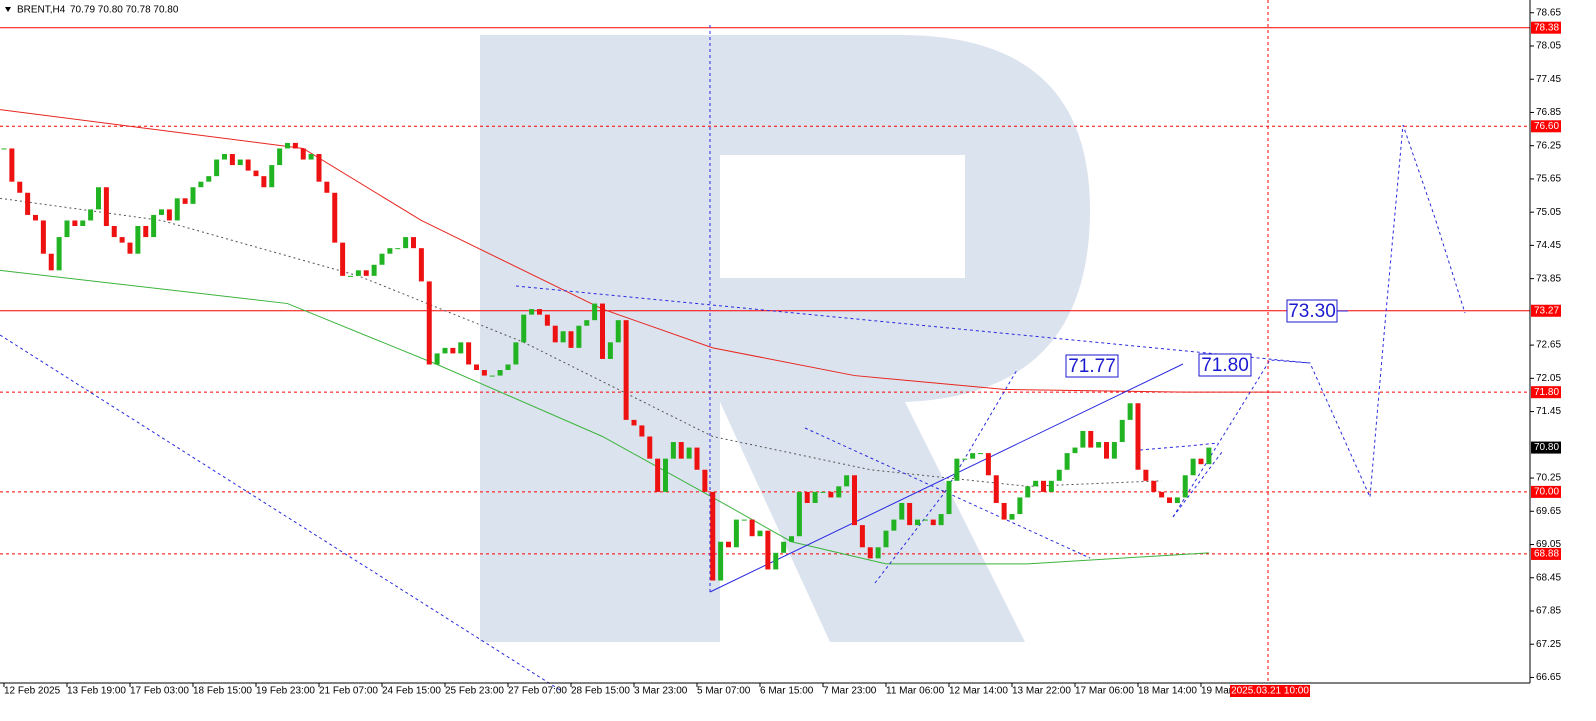 The width and height of the screenshot is (1596, 721). Describe the element at coordinates (1312, 311) in the screenshot. I see `annotation: 73.30` at that location.